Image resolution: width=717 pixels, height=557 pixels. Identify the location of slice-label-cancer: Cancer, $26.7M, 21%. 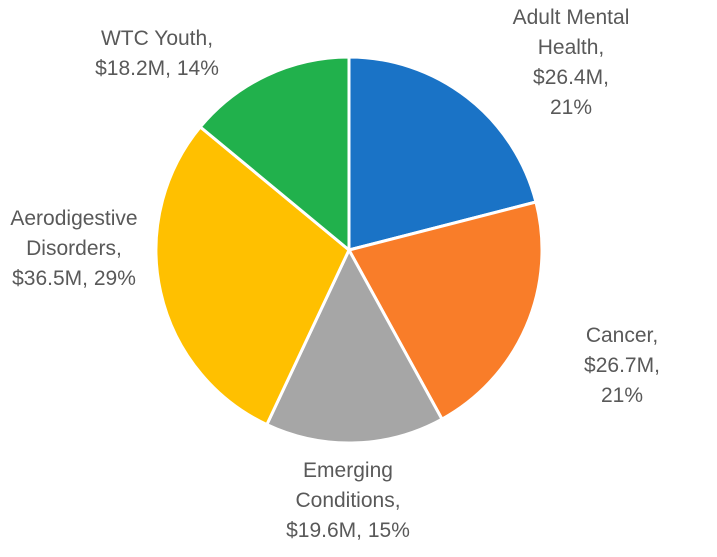
(622, 365).